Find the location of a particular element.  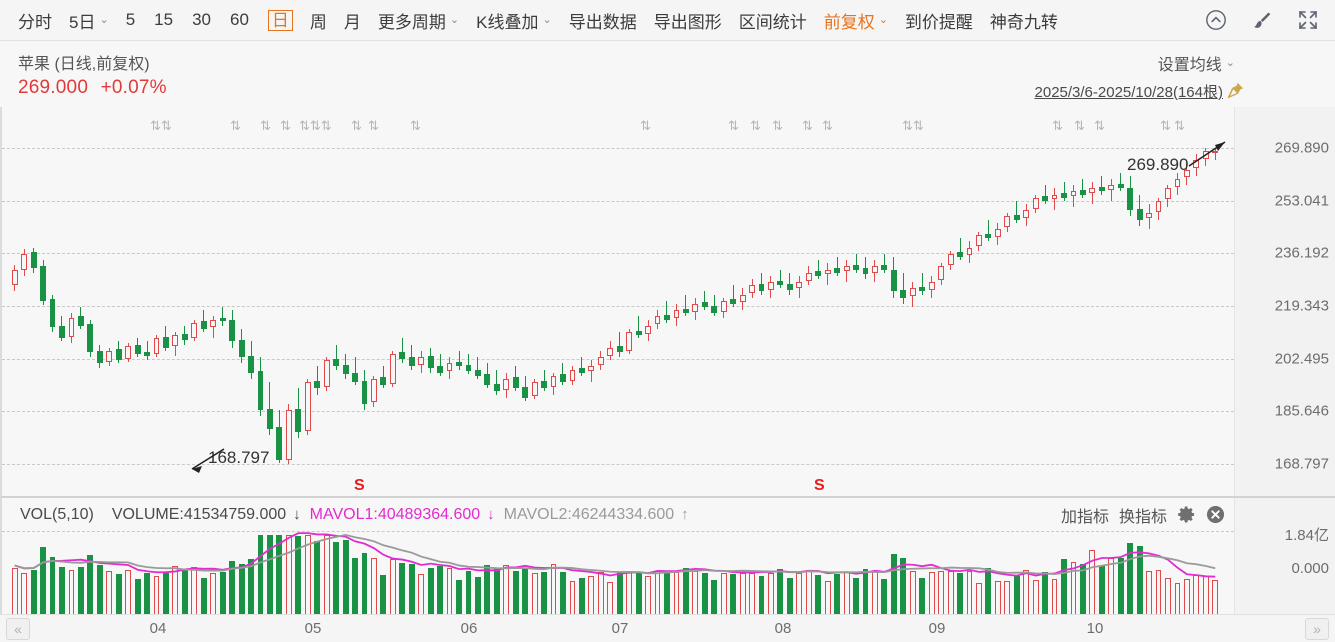

toolbar-item-1: 5日 ⌄ is located at coordinates (89, 20).